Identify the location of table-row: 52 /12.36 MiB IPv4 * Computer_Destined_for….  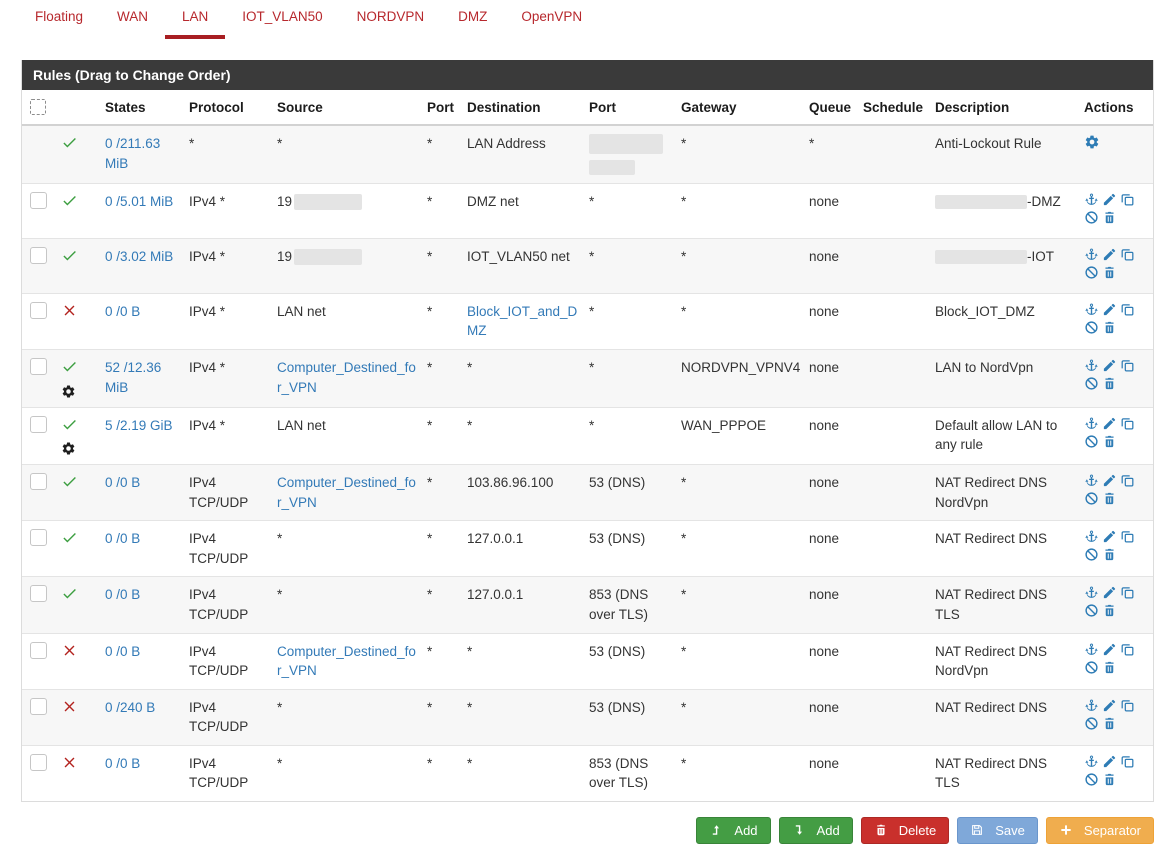
(587, 378).